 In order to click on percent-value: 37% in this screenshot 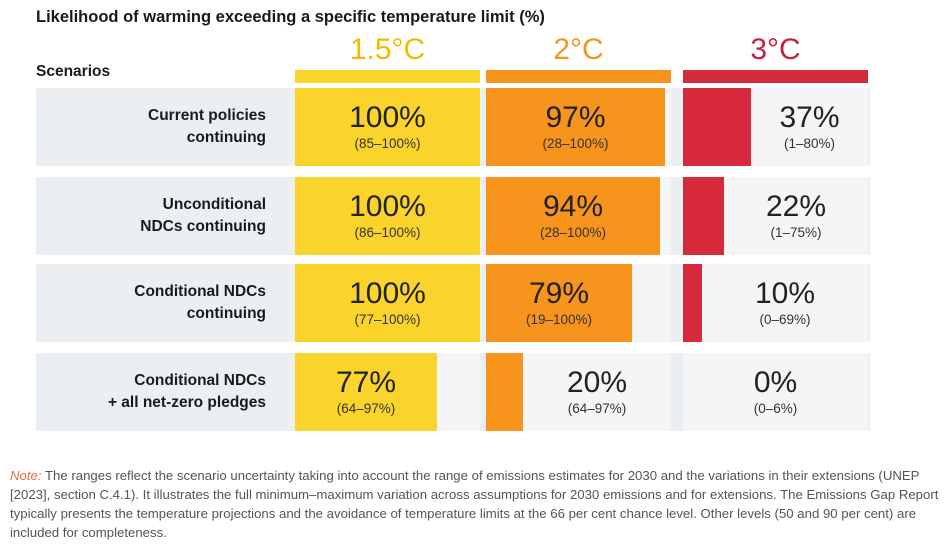, I will do `click(809, 117)`.